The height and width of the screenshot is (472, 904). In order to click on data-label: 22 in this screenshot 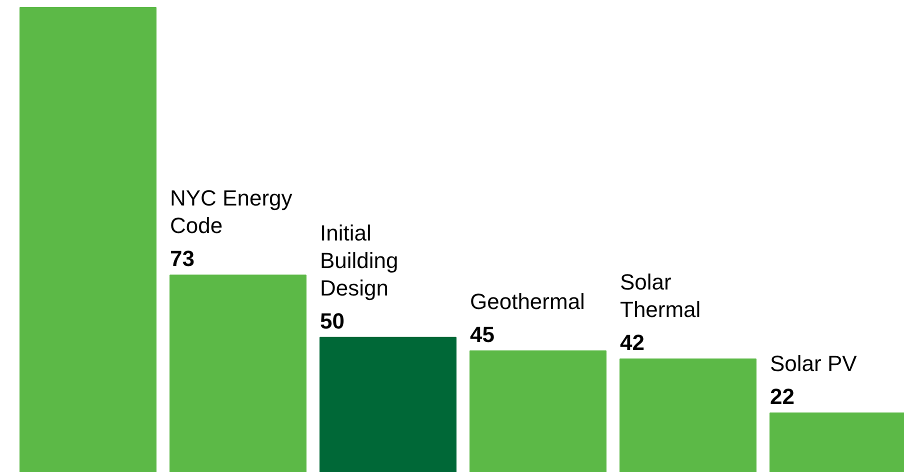, I will do `click(782, 397)`.